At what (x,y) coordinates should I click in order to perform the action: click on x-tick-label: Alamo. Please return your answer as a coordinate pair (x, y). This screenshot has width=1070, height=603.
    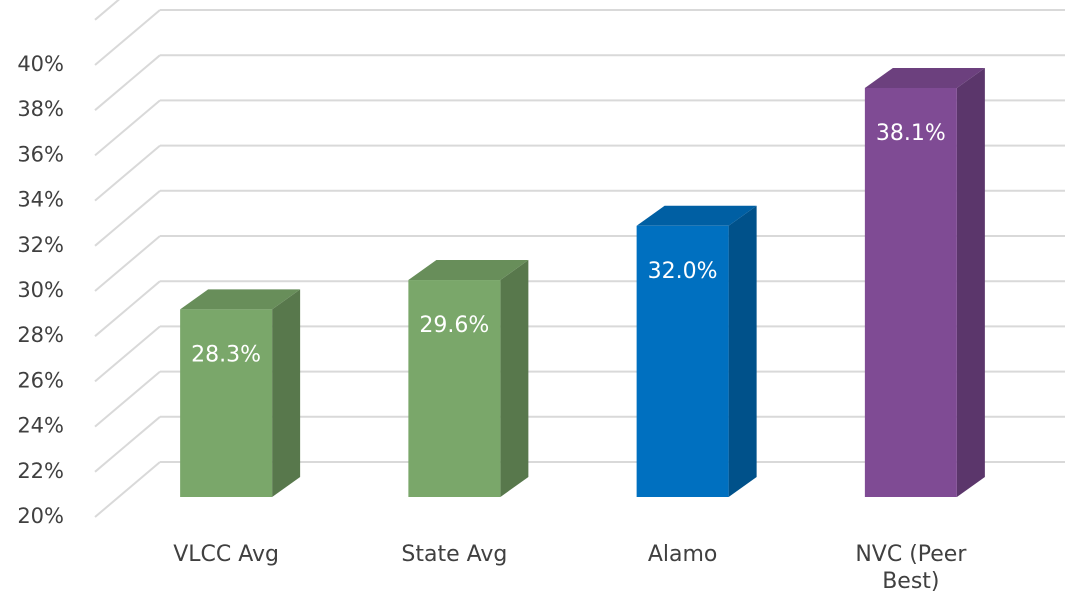
    Looking at the image, I should click on (682, 554).